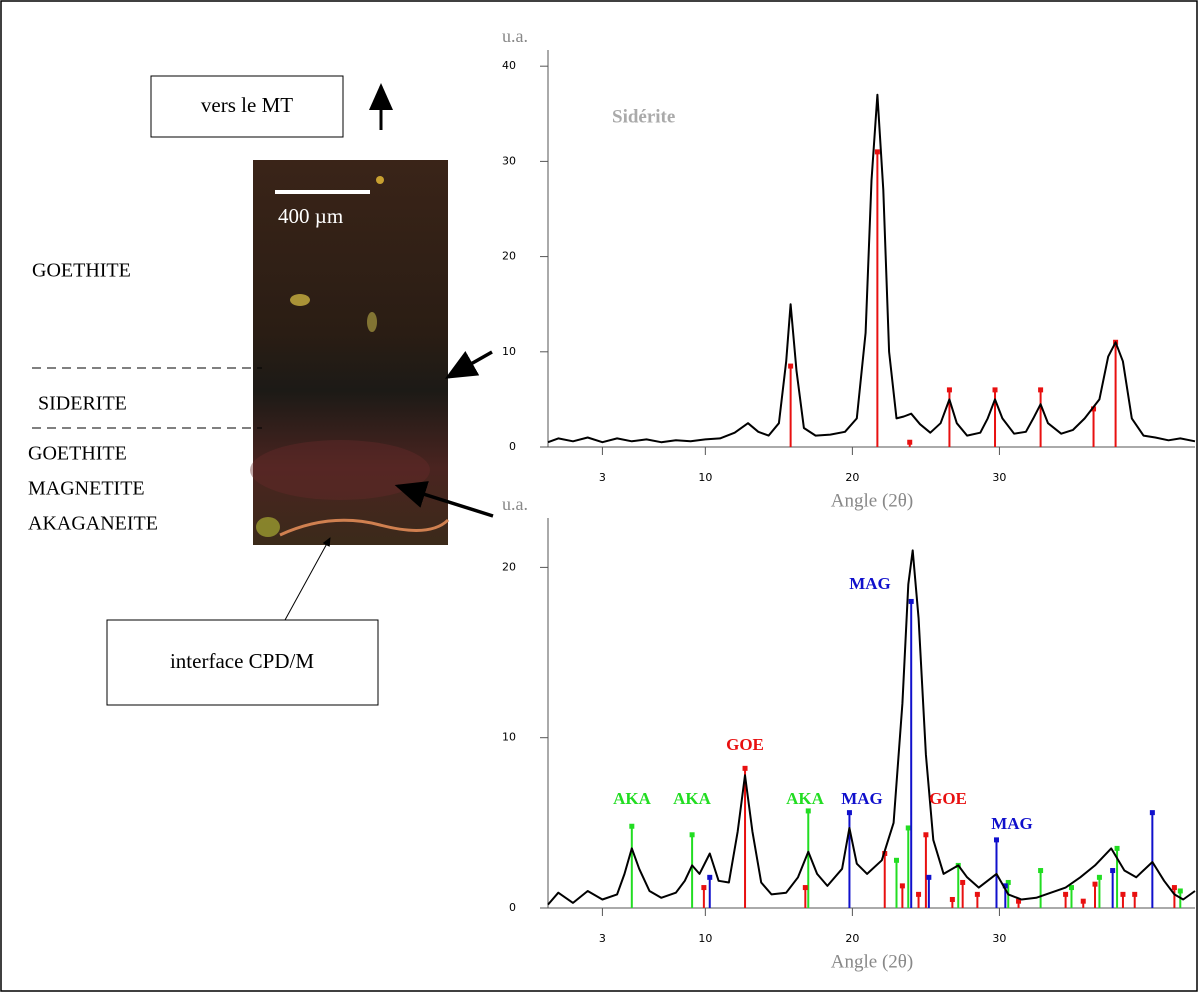 The width and height of the screenshot is (1198, 992). What do you see at coordinates (310, 216) in the screenshot?
I see `scale-label: 400 µm` at bounding box center [310, 216].